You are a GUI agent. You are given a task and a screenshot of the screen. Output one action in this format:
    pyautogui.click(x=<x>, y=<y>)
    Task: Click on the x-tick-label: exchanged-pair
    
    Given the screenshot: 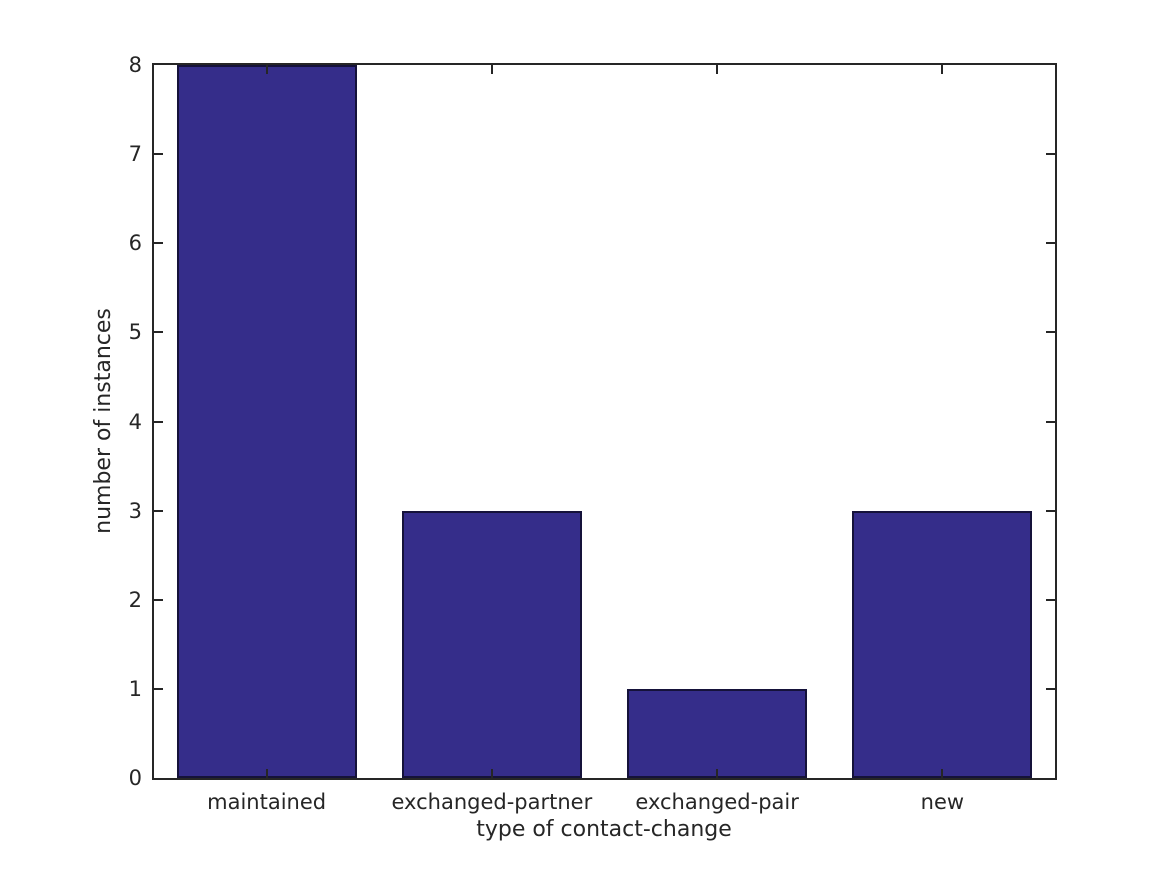 What is the action you would take?
    pyautogui.click(x=717, y=802)
    